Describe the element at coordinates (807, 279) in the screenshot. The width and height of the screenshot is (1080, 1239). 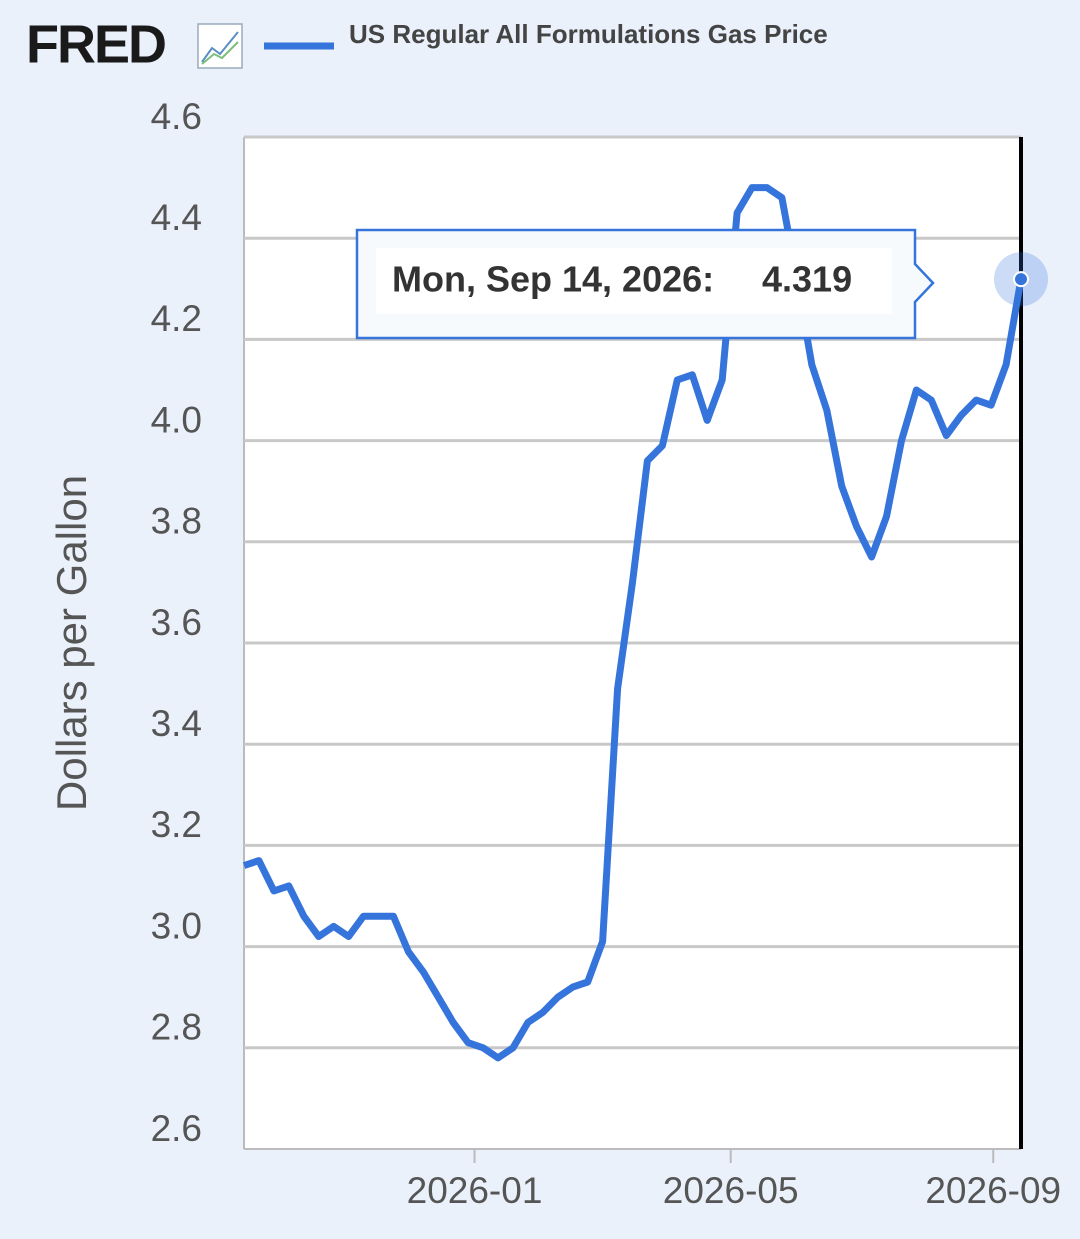
I see `tooltip-value: 4.319` at that location.